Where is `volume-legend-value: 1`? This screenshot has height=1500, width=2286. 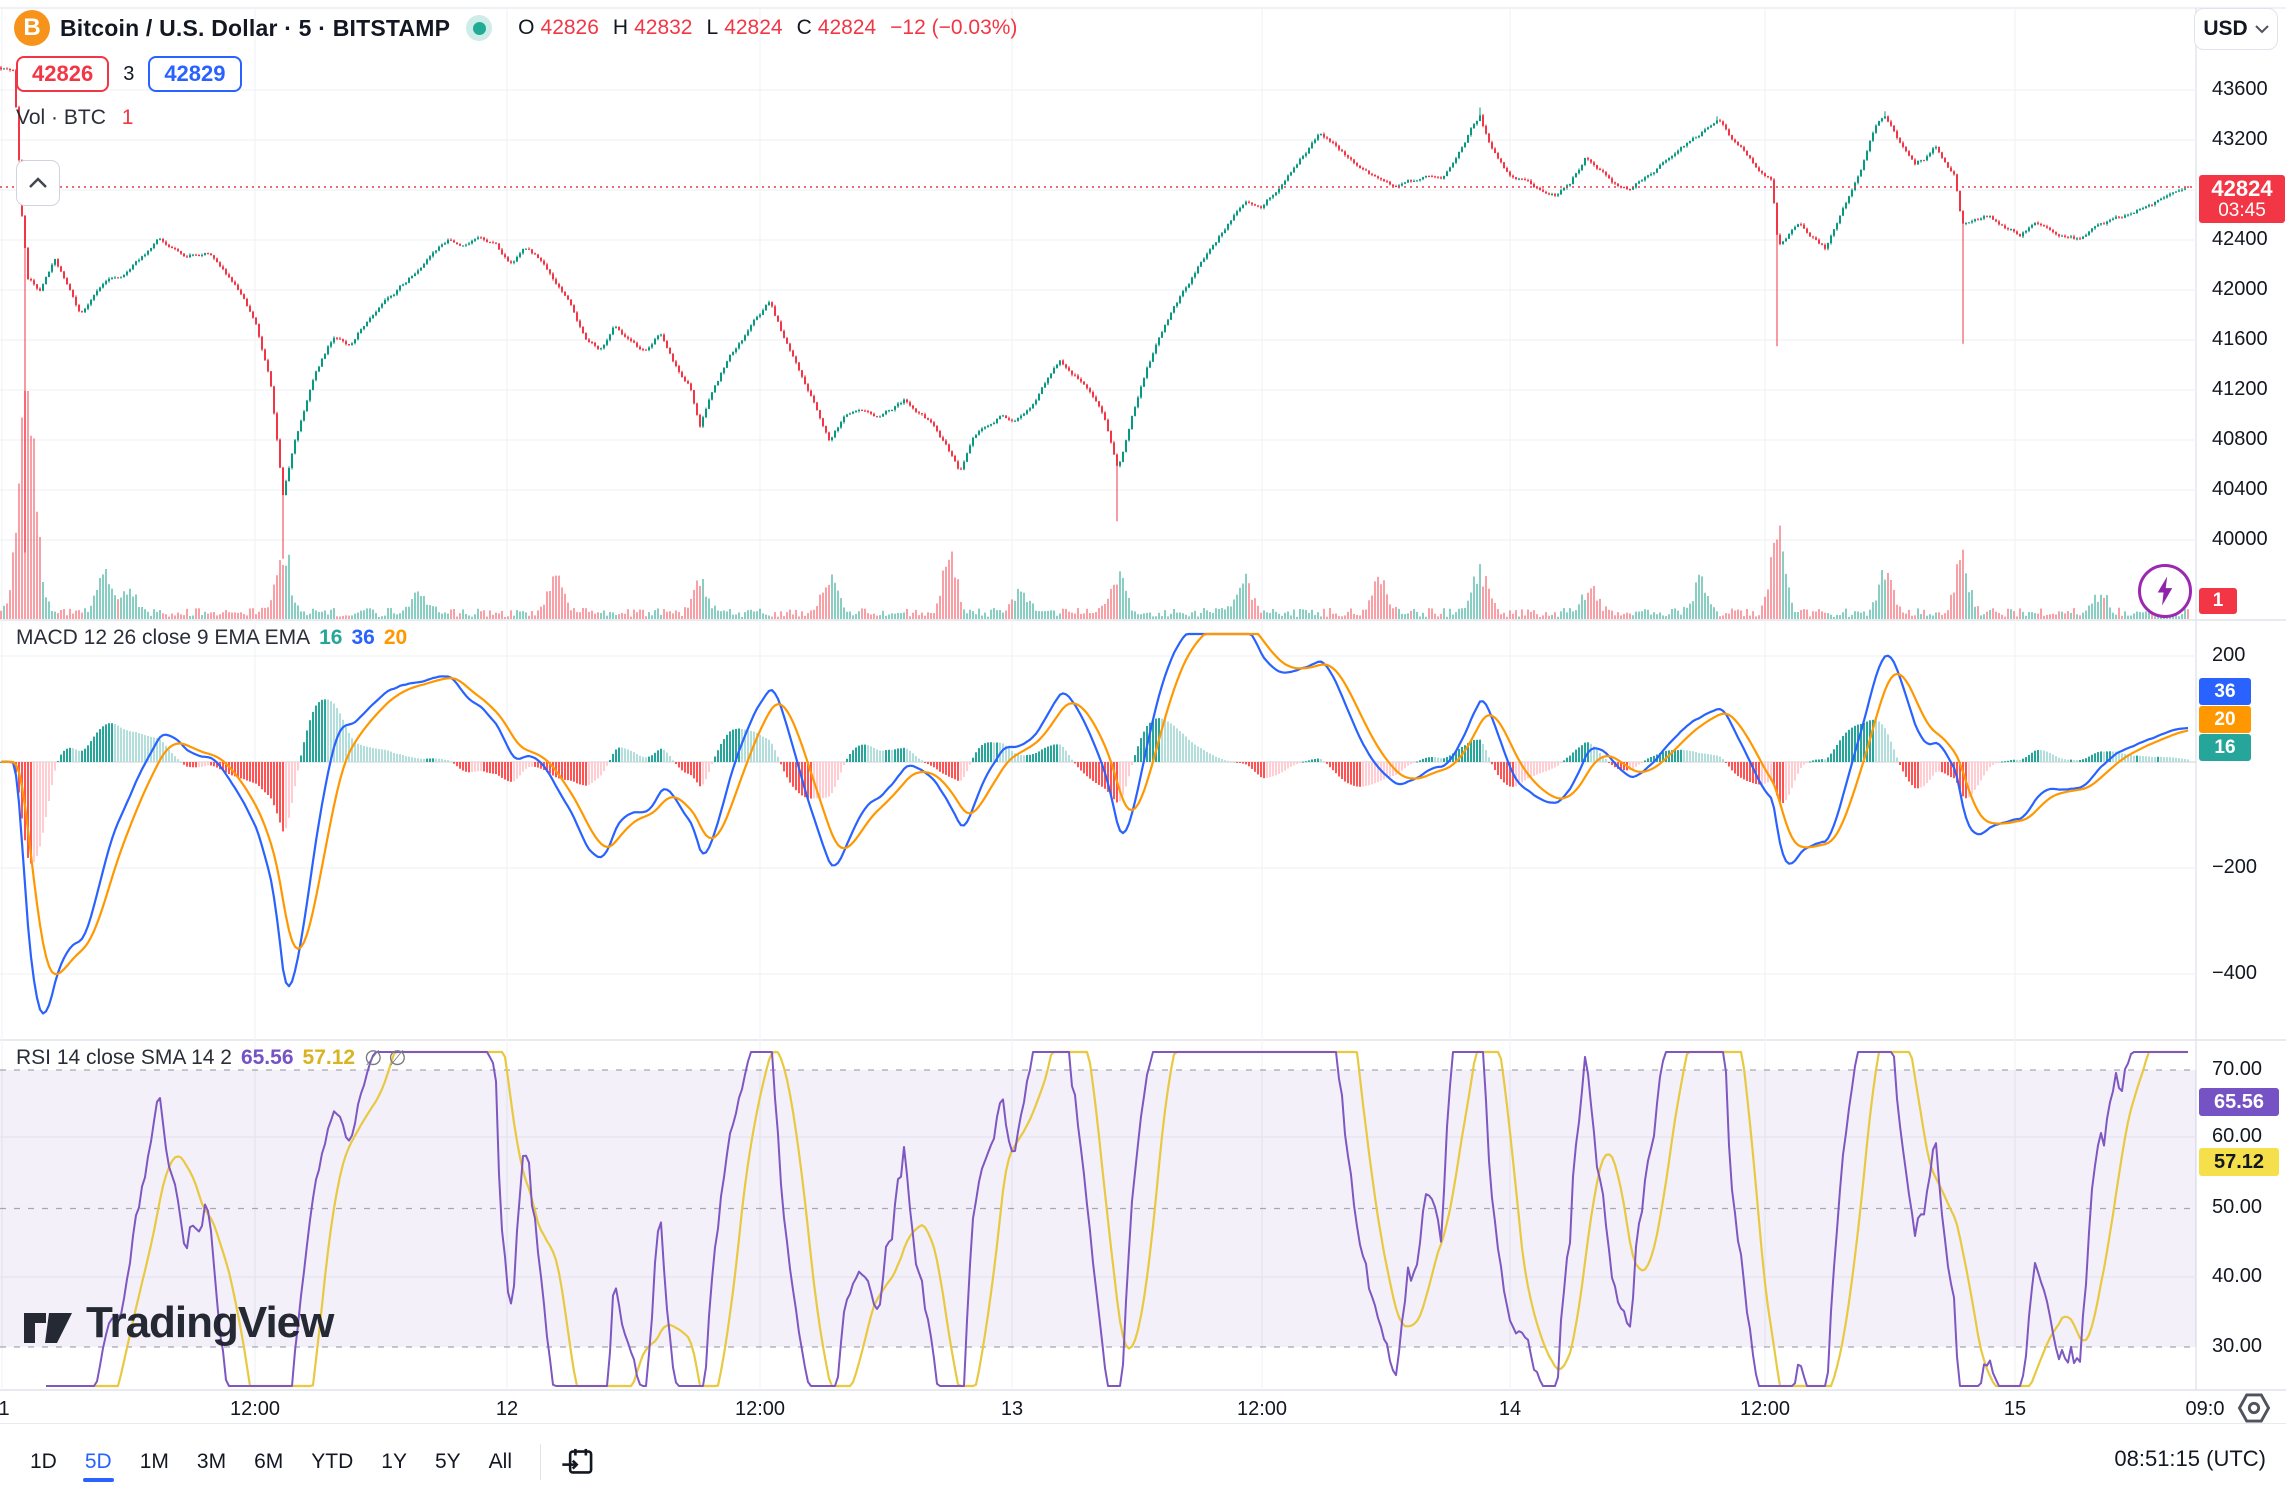
volume-legend-value: 1 is located at coordinates (127, 117).